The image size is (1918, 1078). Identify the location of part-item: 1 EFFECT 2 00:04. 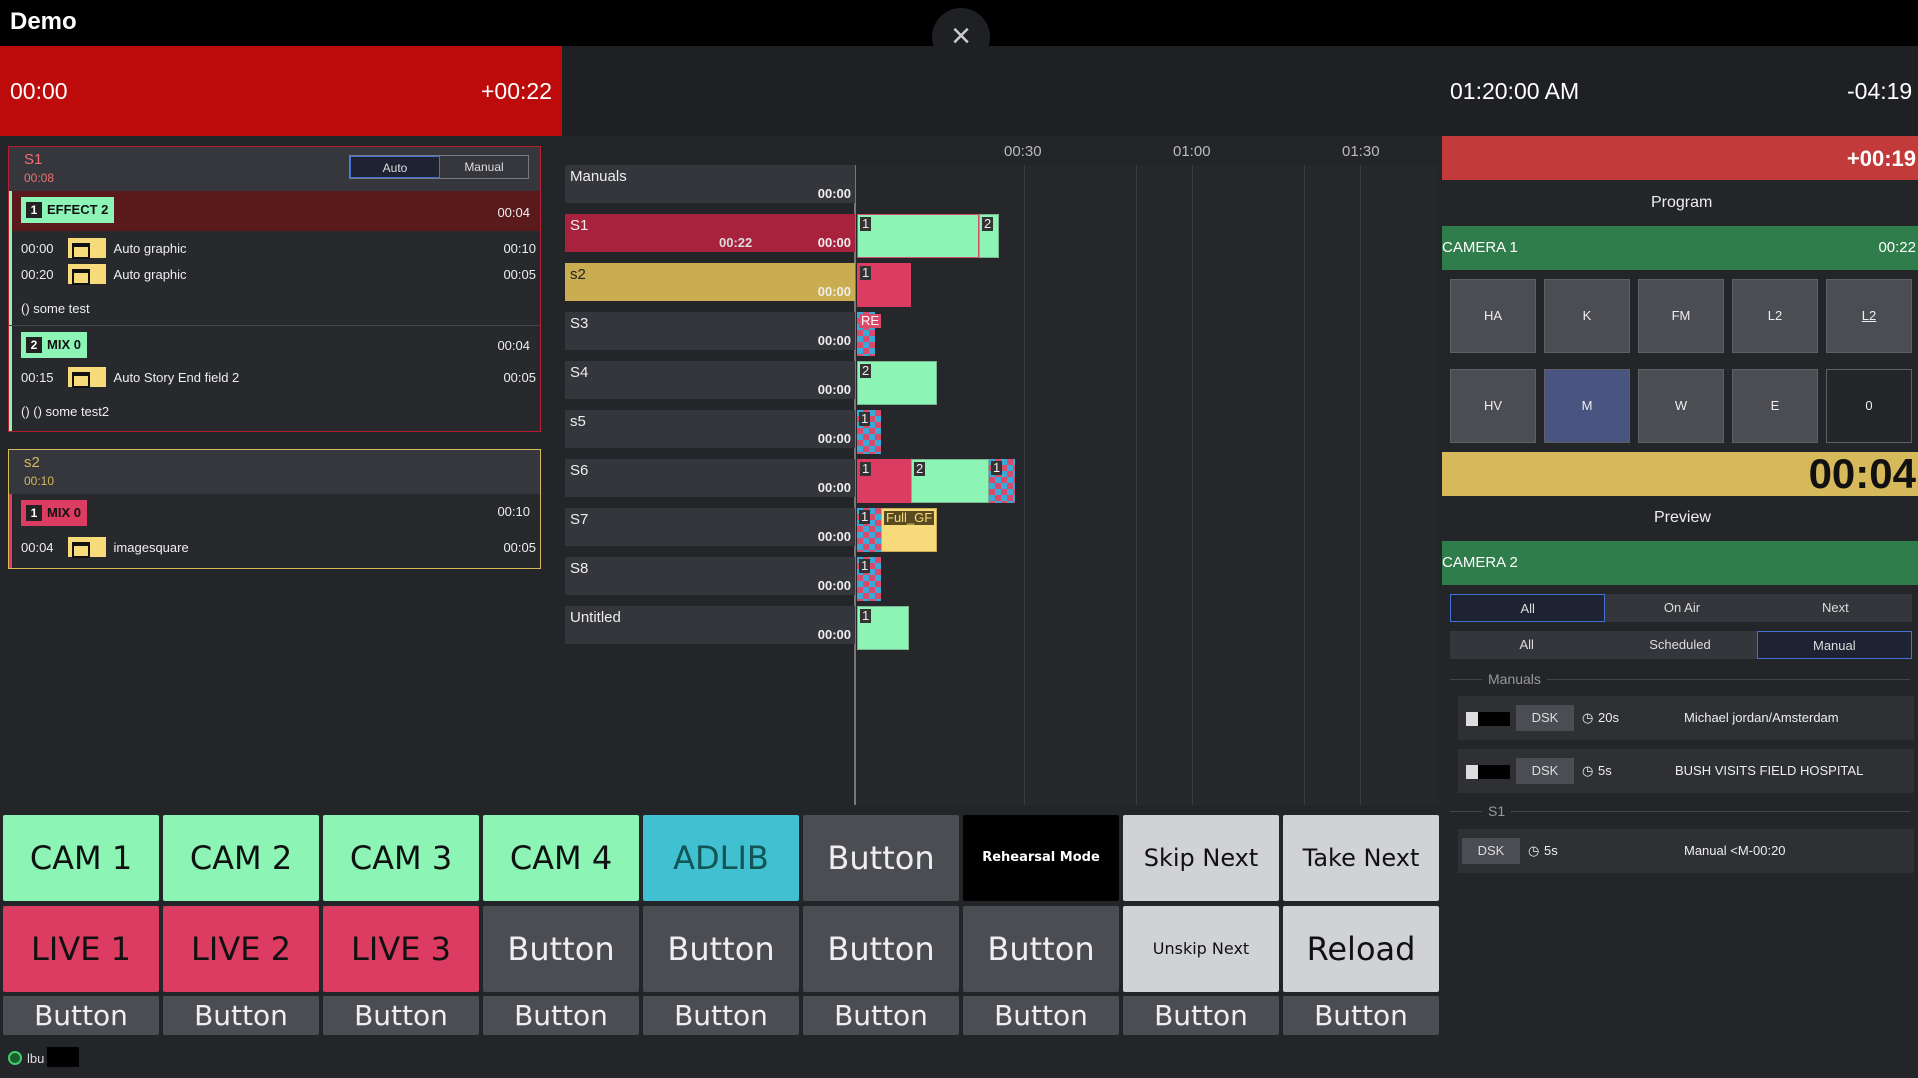
(274, 211).